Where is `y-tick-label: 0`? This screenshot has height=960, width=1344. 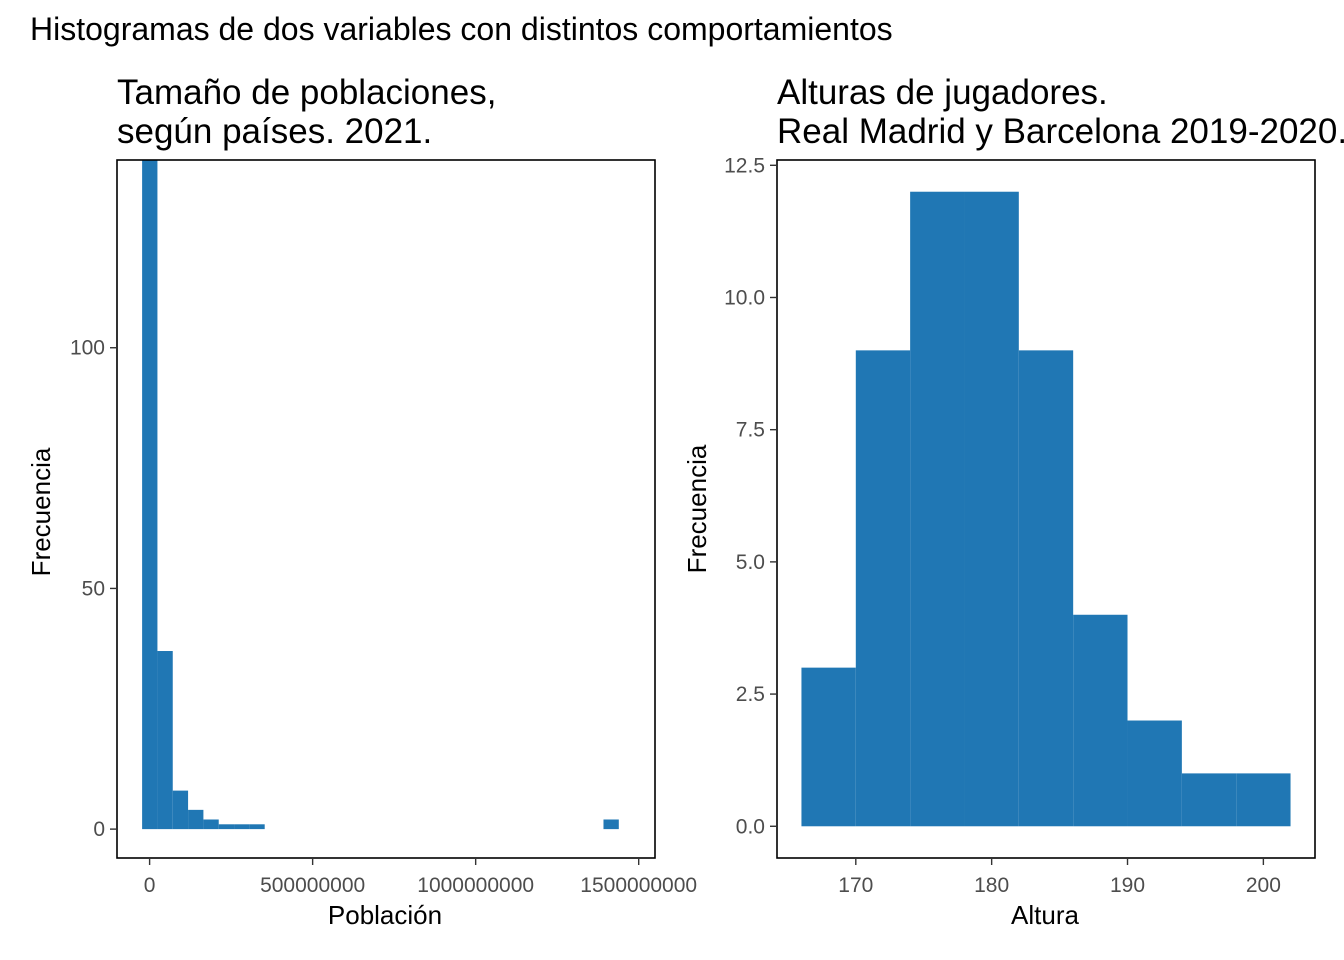
y-tick-label: 0 is located at coordinates (99, 829).